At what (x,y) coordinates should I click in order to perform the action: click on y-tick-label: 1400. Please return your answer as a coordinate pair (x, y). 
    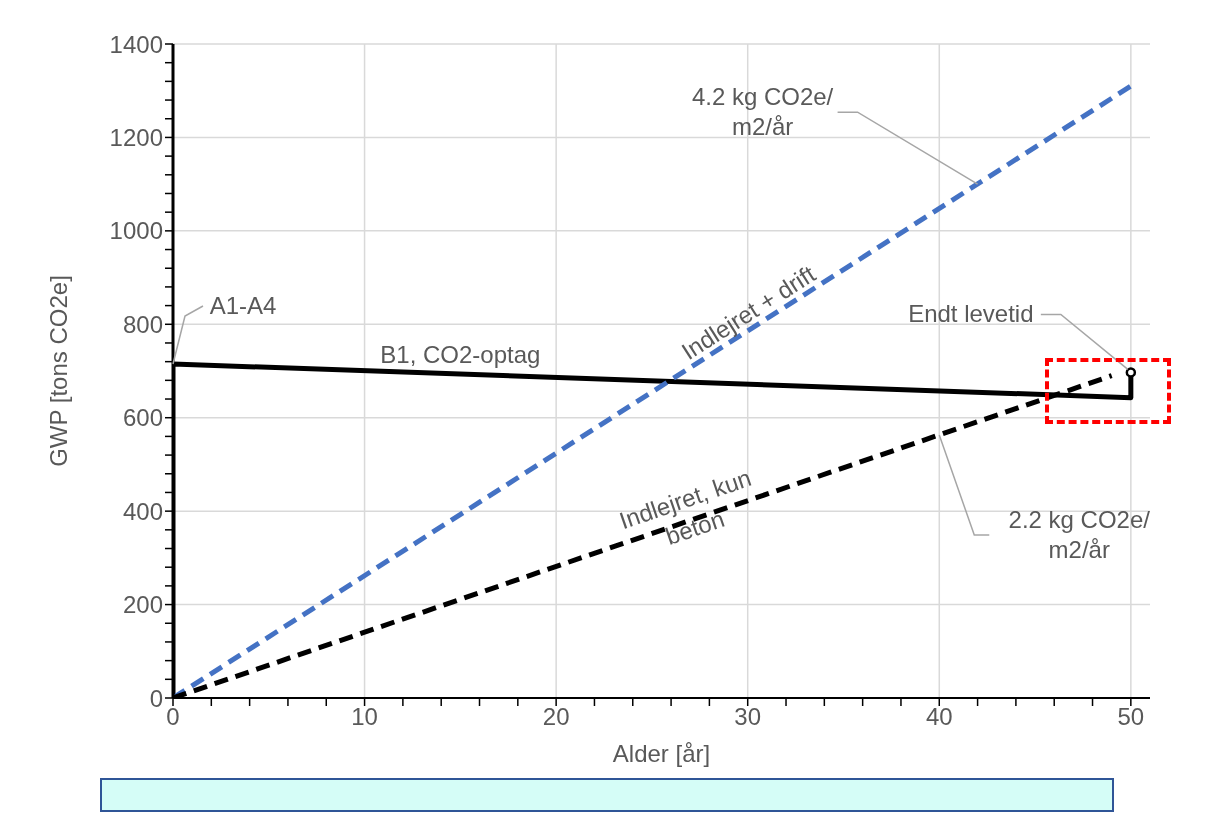
    Looking at the image, I should click on (136, 44).